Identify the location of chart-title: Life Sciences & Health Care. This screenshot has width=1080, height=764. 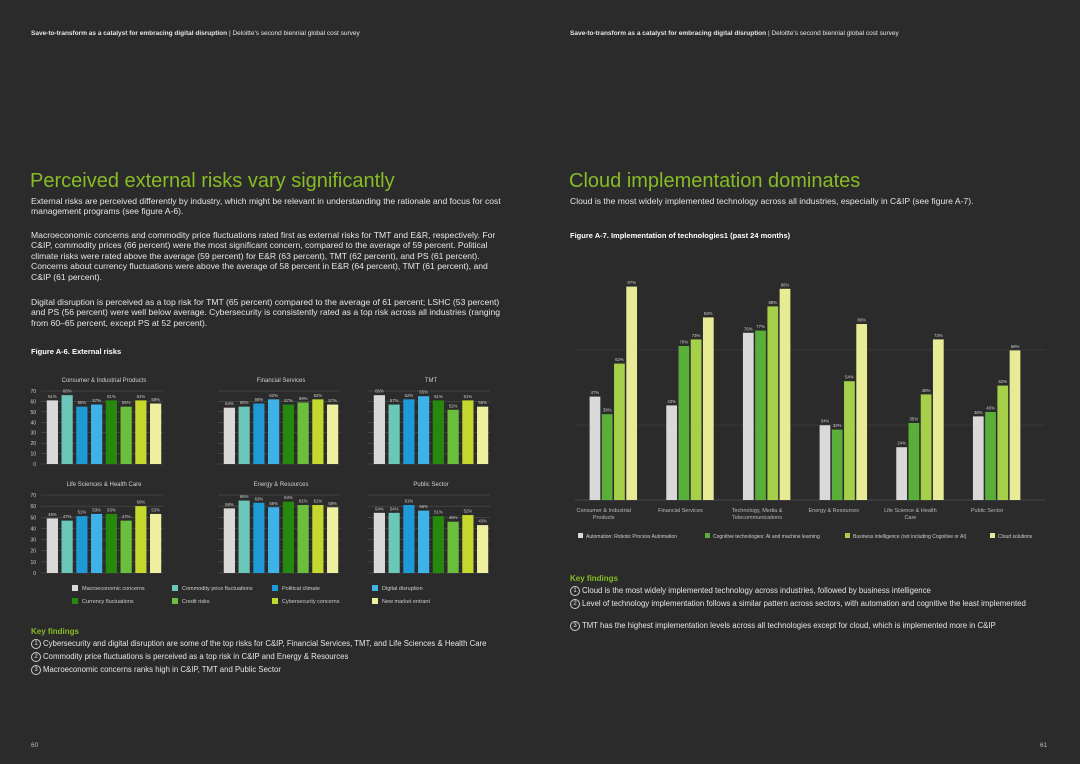
(104, 485).